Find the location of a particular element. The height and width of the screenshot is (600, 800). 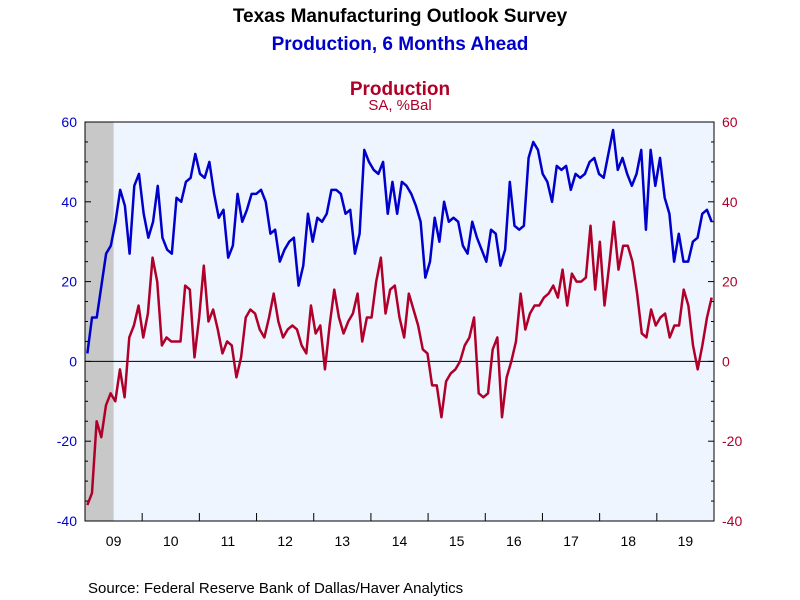

x-tick-label: 09 is located at coordinates (114, 541).